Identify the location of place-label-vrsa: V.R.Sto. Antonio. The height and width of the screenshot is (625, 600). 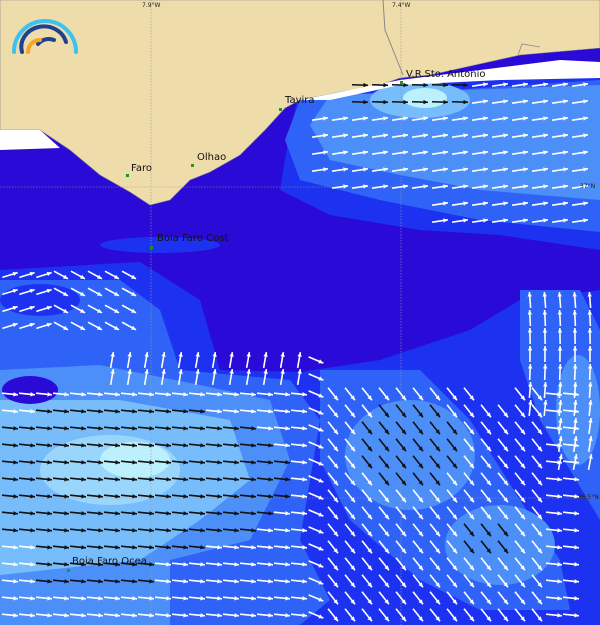
(446, 74).